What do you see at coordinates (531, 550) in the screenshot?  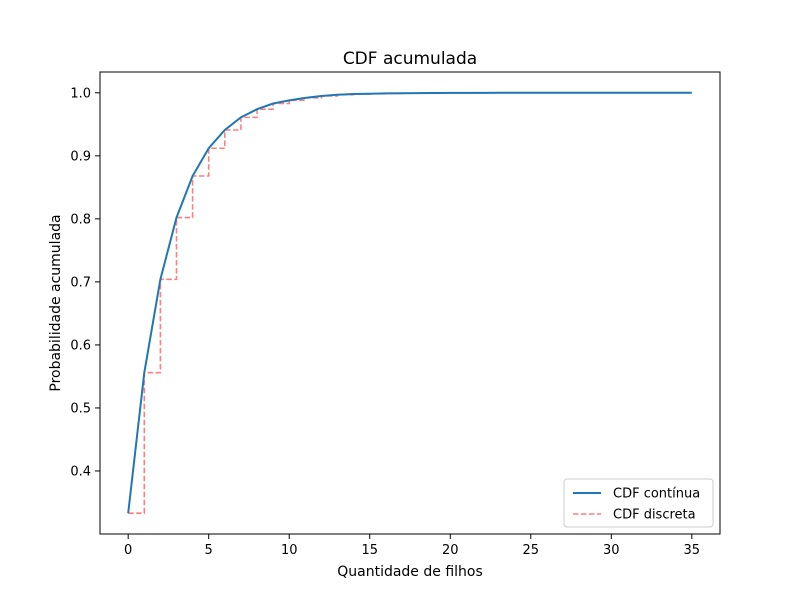 I see `x-tick-label: 25` at bounding box center [531, 550].